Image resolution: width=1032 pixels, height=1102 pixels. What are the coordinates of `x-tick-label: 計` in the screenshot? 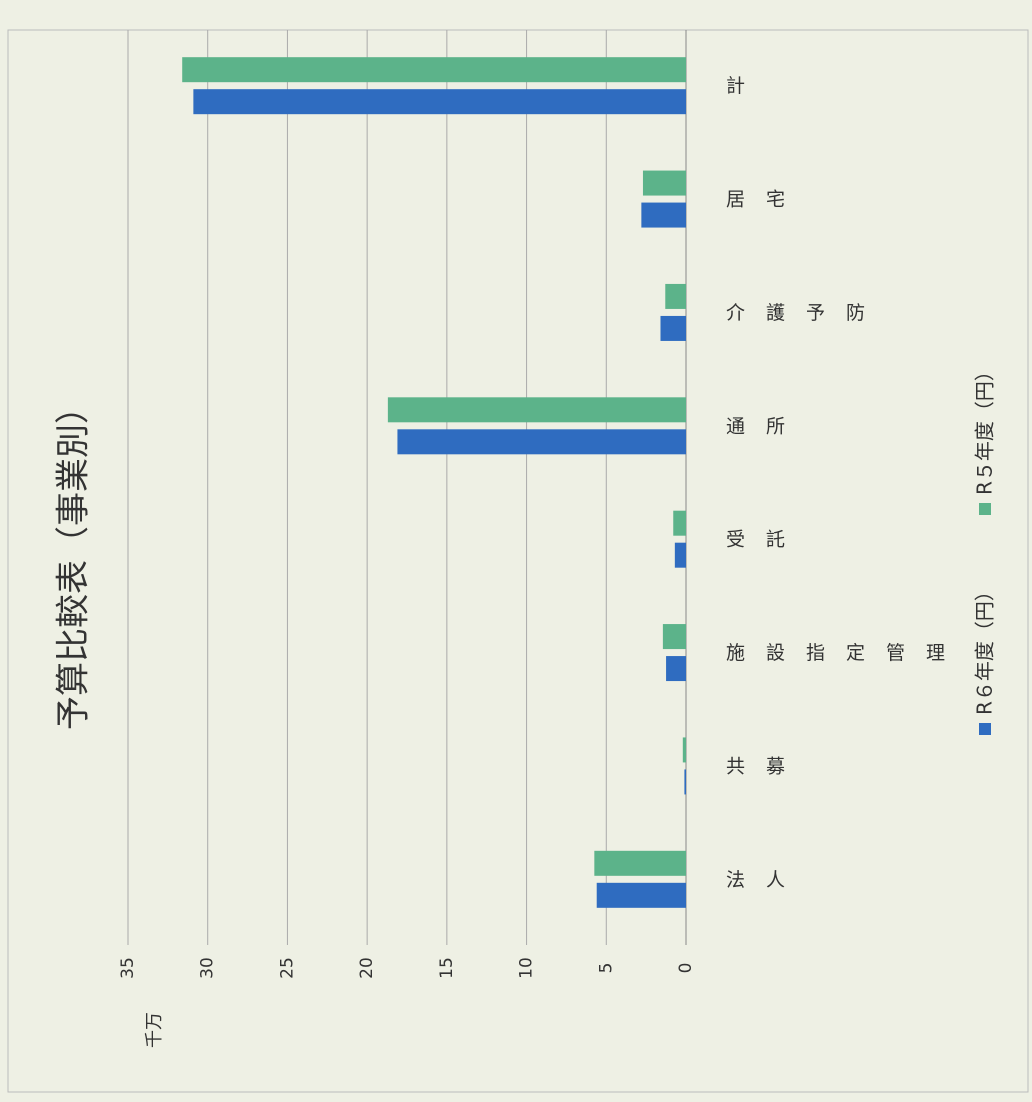 It's located at (746, 86).